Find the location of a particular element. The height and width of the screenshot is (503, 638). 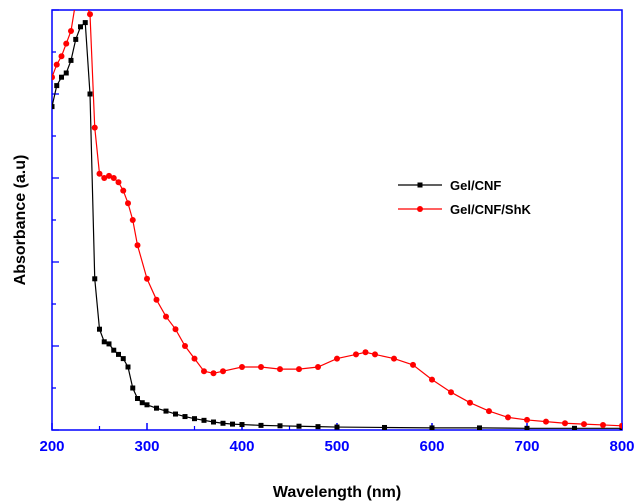

legend: Gel/CNF Gel/CNF/ShK is located at coordinates (465, 197).